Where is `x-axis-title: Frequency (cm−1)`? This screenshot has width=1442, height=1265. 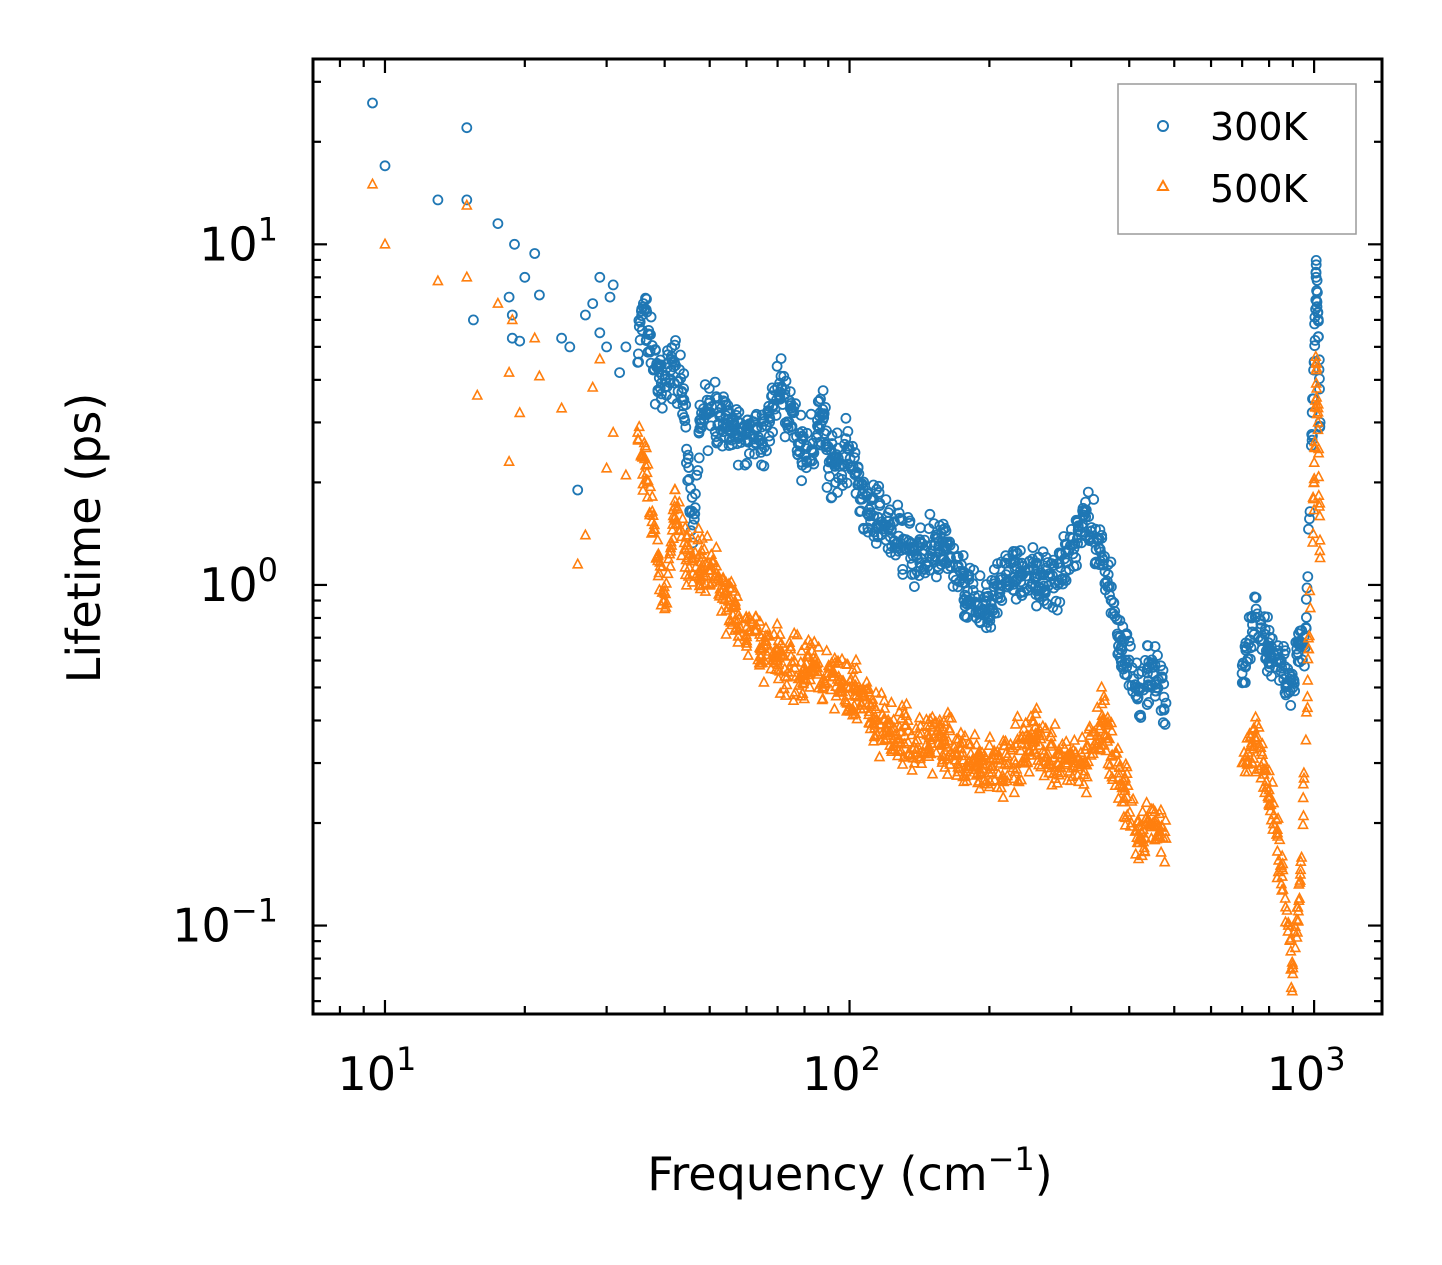 x-axis-title: Frequency (cm−1) is located at coordinates (849, 1170).